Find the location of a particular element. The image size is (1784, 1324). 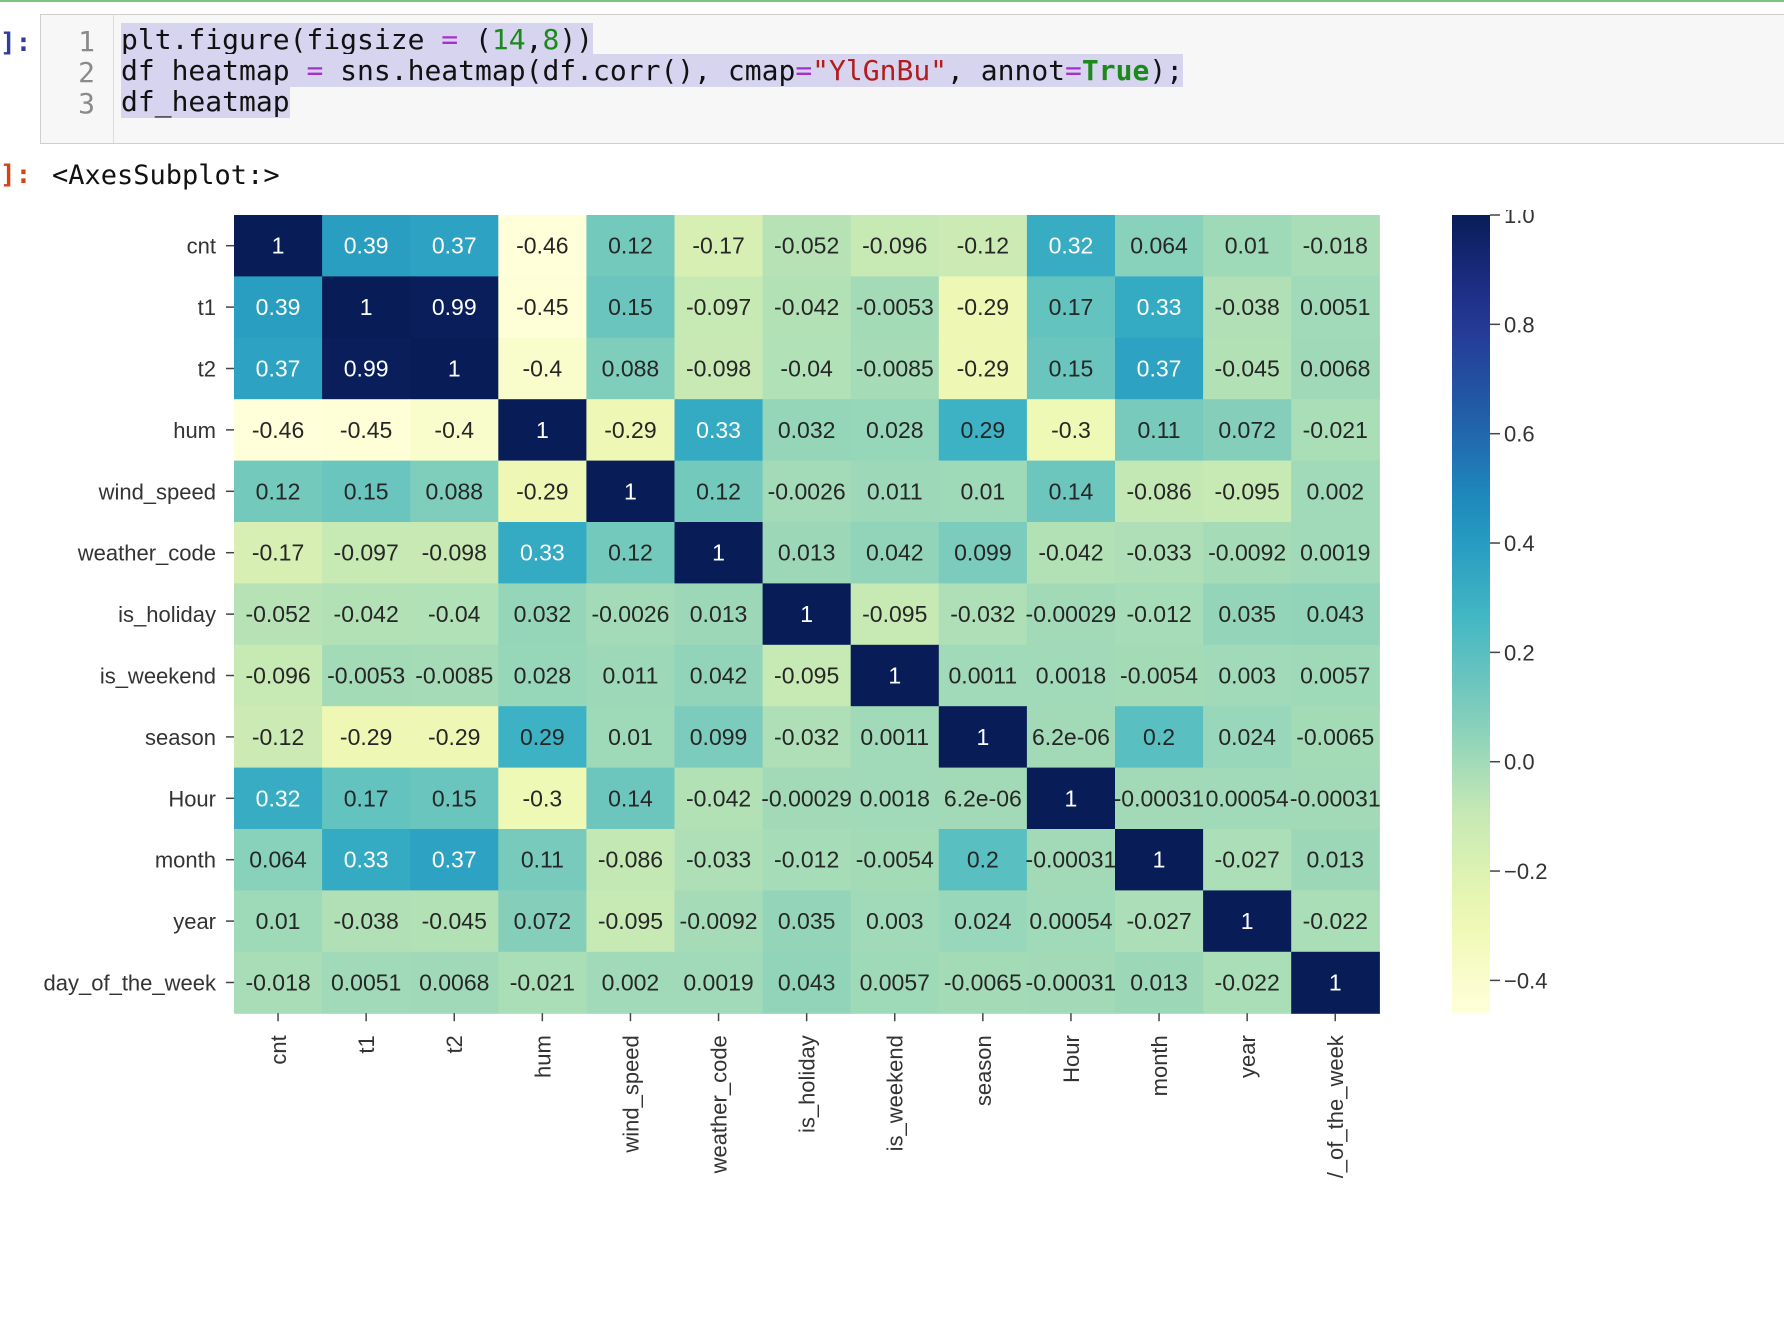

cell-annotation: 0.013 is located at coordinates (807, 553).